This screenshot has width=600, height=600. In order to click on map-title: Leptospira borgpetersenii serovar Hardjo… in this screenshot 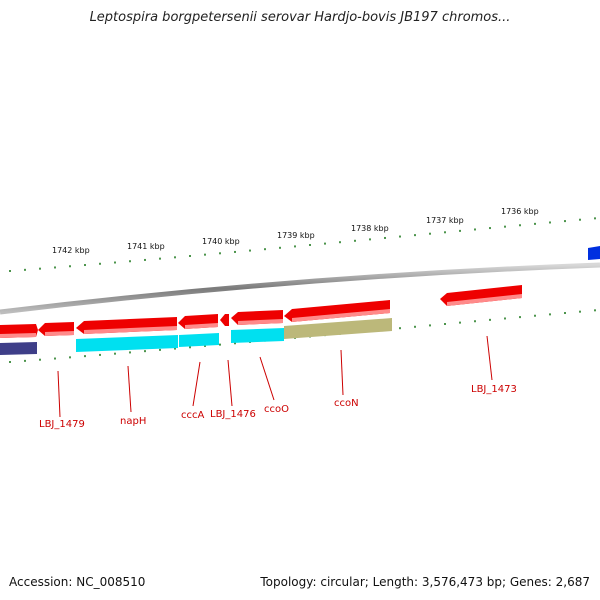, I will do `click(300, 17)`.